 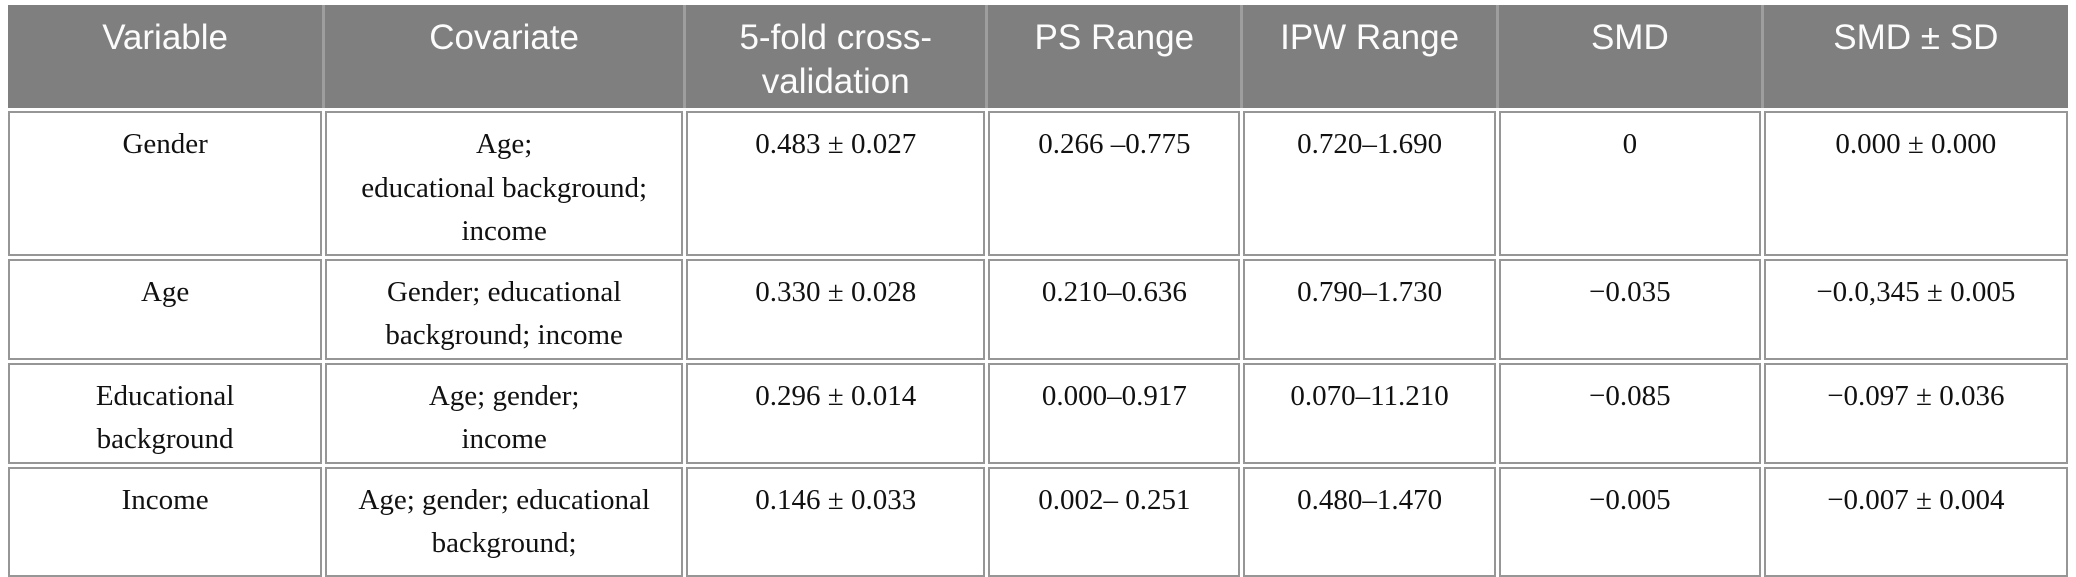 What do you see at coordinates (1915, 521) in the screenshot?
I see `cell-smd-sd: −0.007 ± 0.004` at bounding box center [1915, 521].